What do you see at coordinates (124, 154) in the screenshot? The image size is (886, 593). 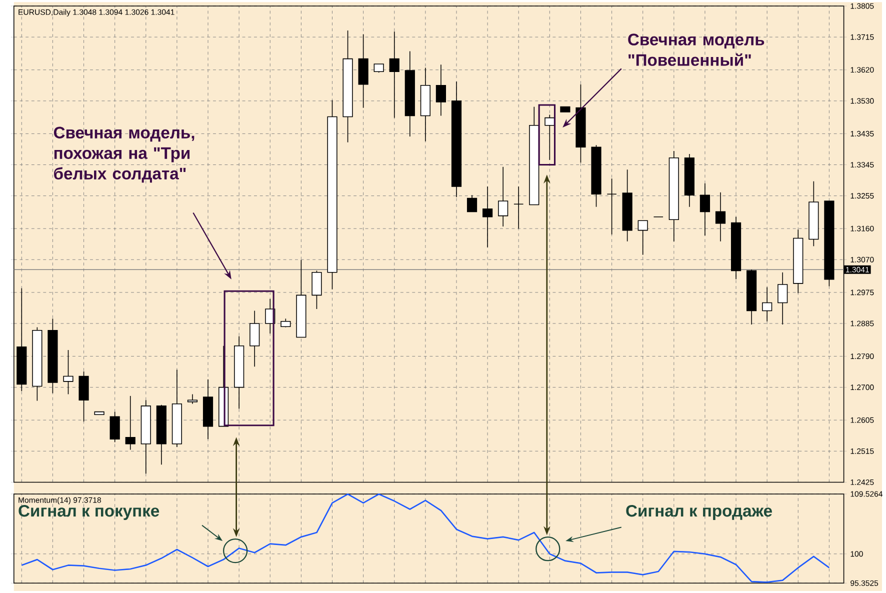 I see `annotation: Свечная модель, похожая на "Три белых солдата"` at bounding box center [124, 154].